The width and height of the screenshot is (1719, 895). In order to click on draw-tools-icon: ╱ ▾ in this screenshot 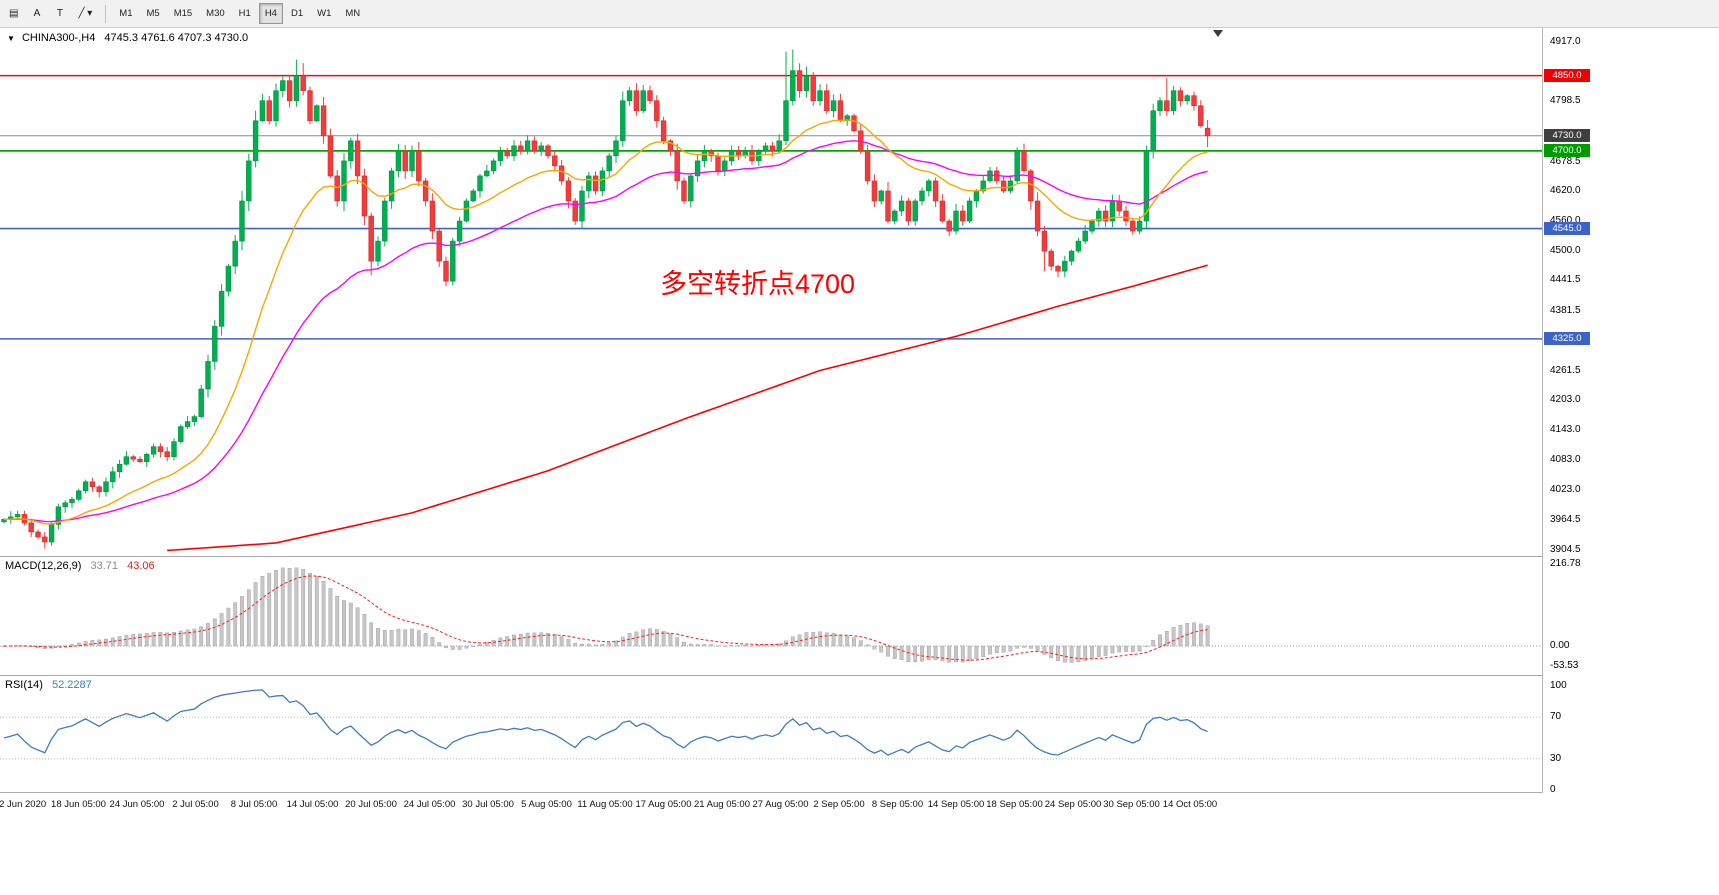, I will do `click(85, 13)`.